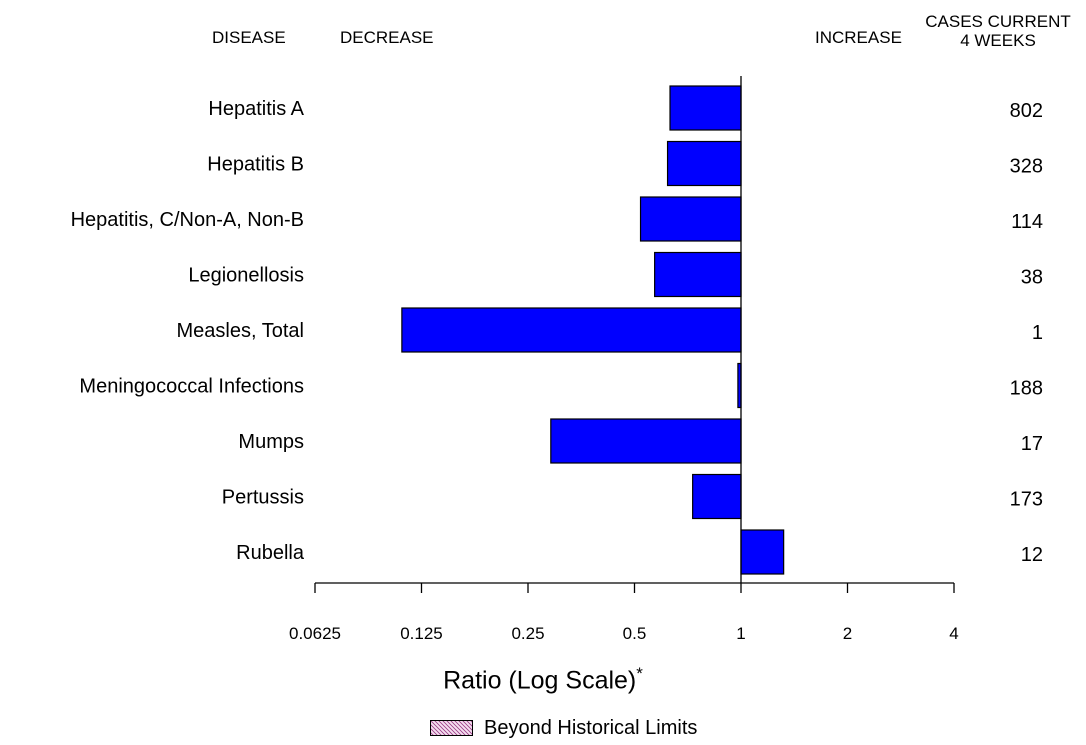 This screenshot has height=745, width=1086. What do you see at coordinates (270, 553) in the screenshot?
I see `category-label-8: Rubella` at bounding box center [270, 553].